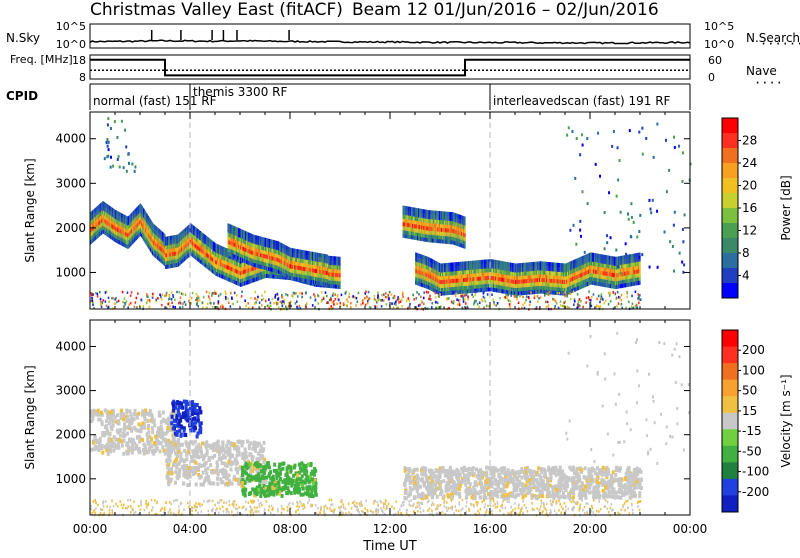  I want to click on noise-panel-frame, so click(390, 36).